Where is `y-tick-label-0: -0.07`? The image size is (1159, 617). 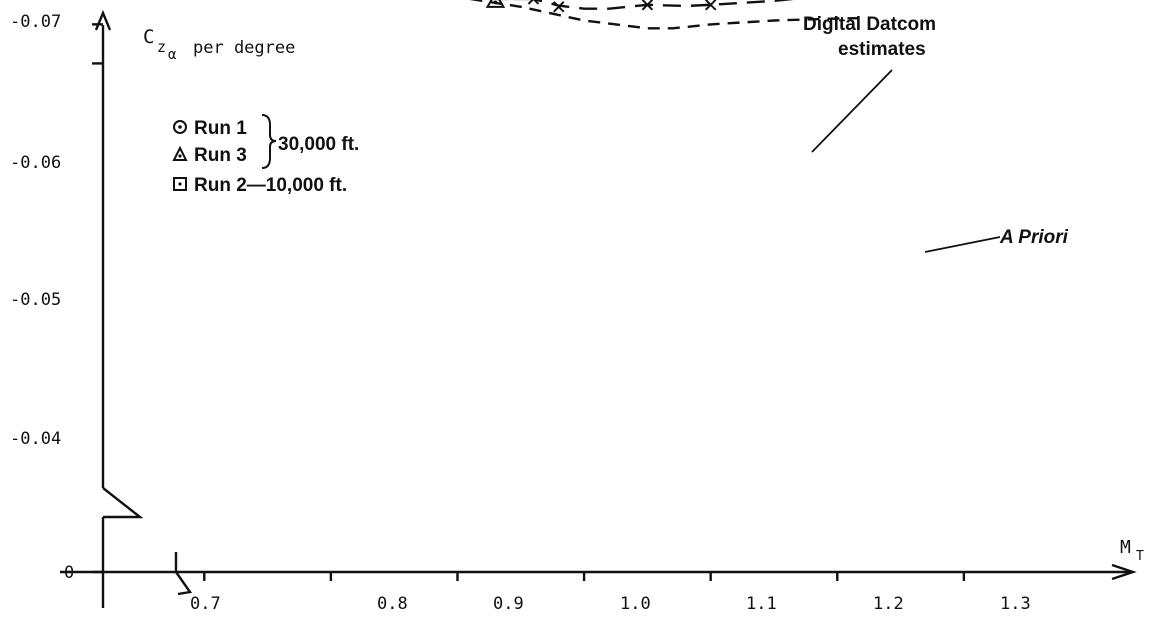
y-tick-label-0: -0.07 is located at coordinates (35, 22).